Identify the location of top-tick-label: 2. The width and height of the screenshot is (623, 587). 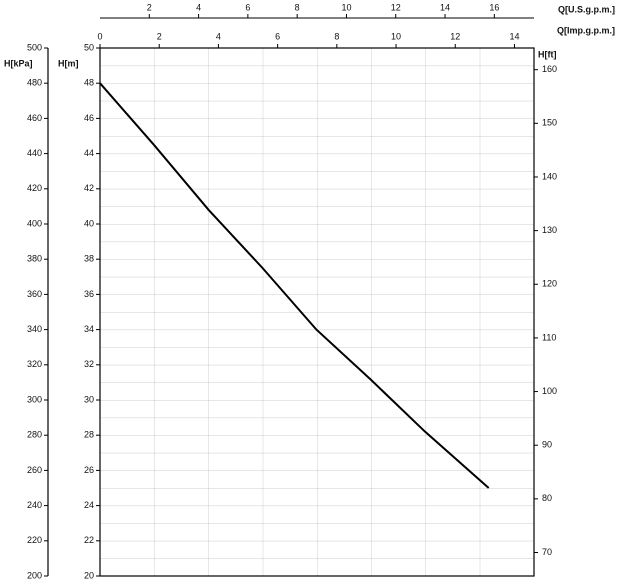
(149, 7).